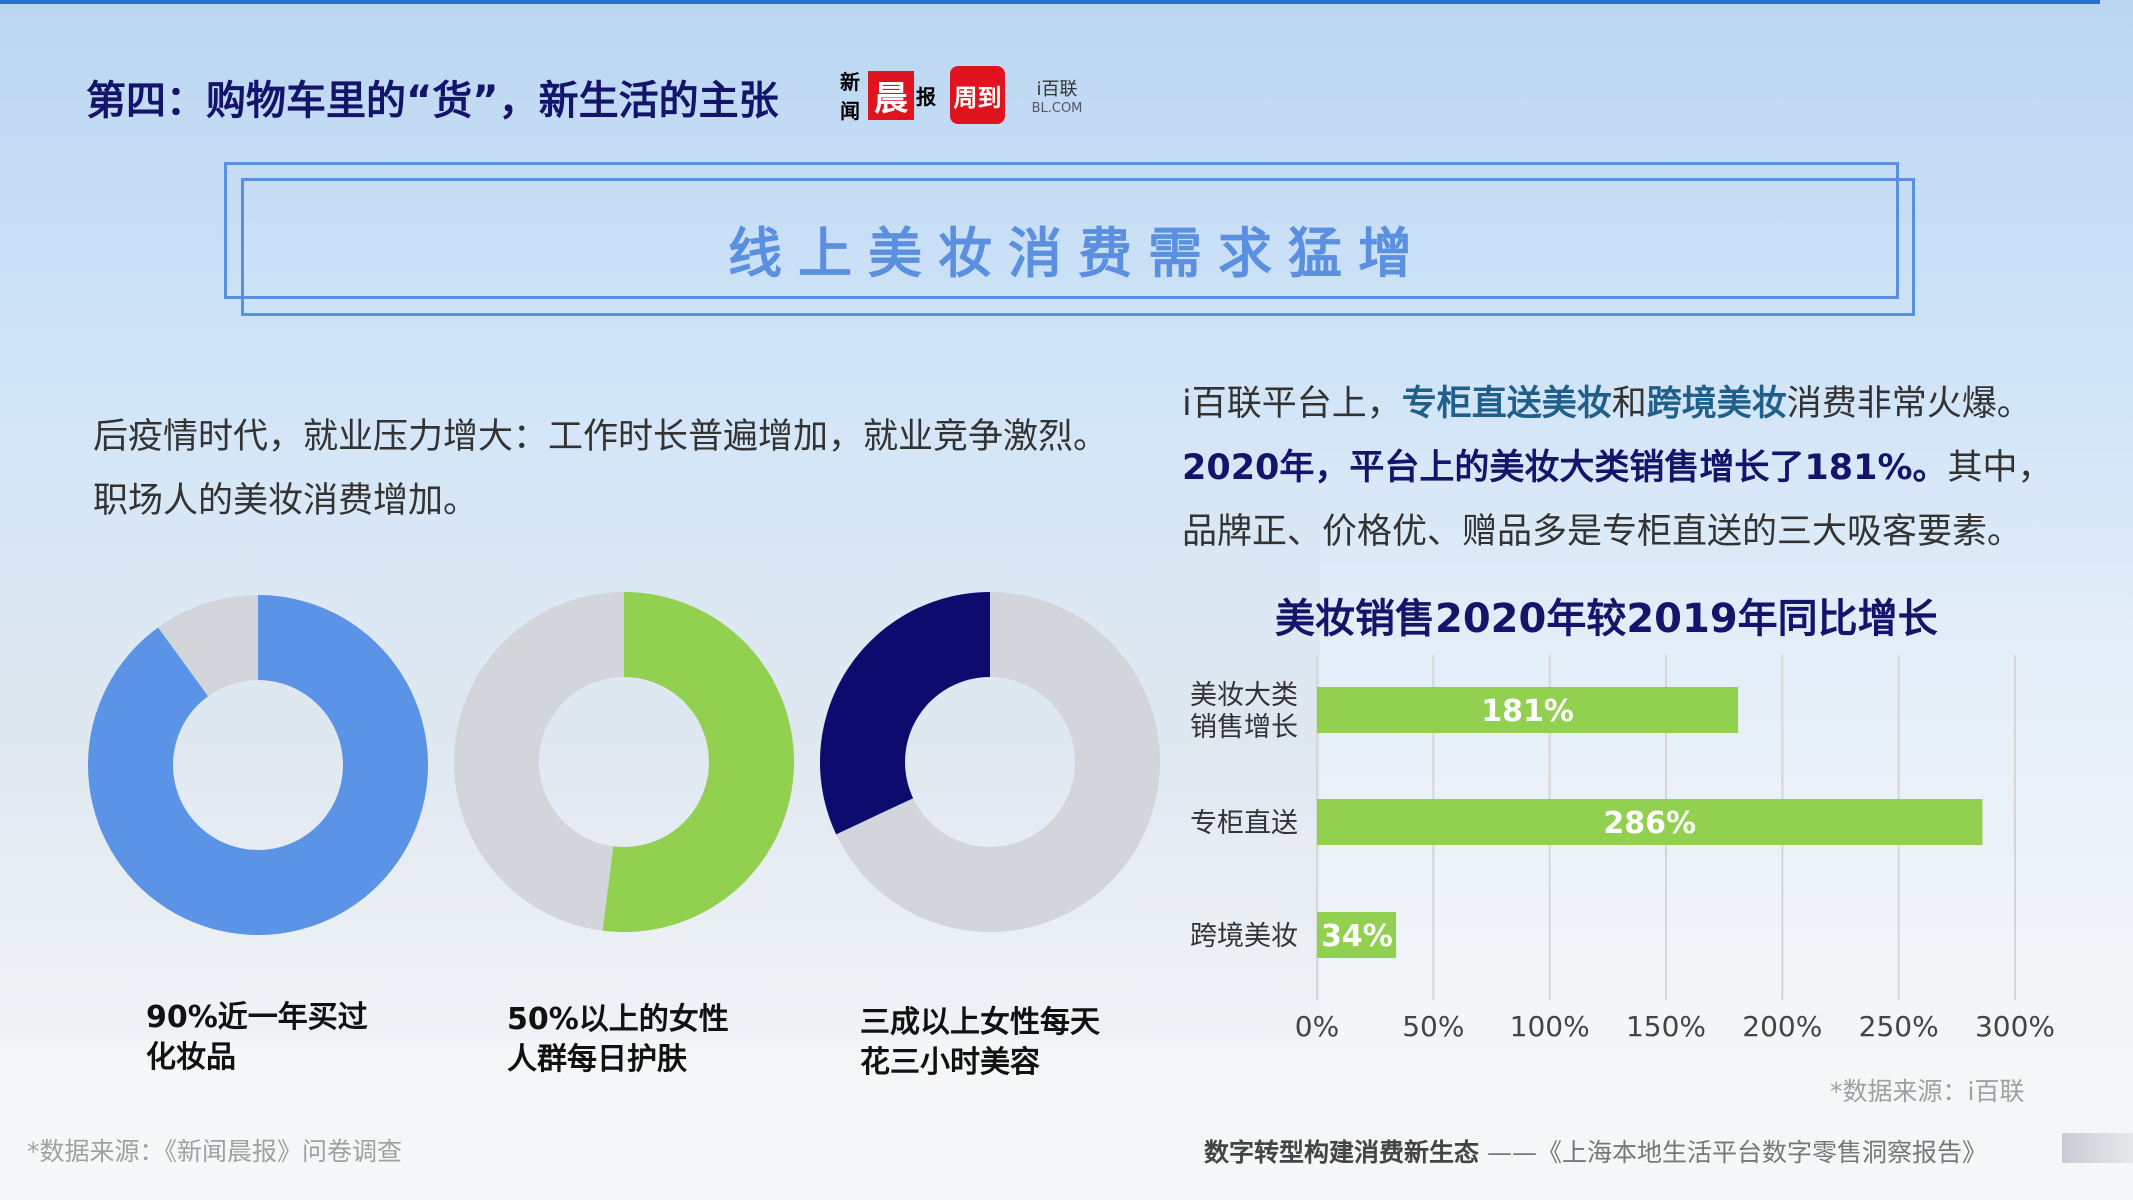  I want to click on x-tick-label: 100%, so click(1550, 1026).